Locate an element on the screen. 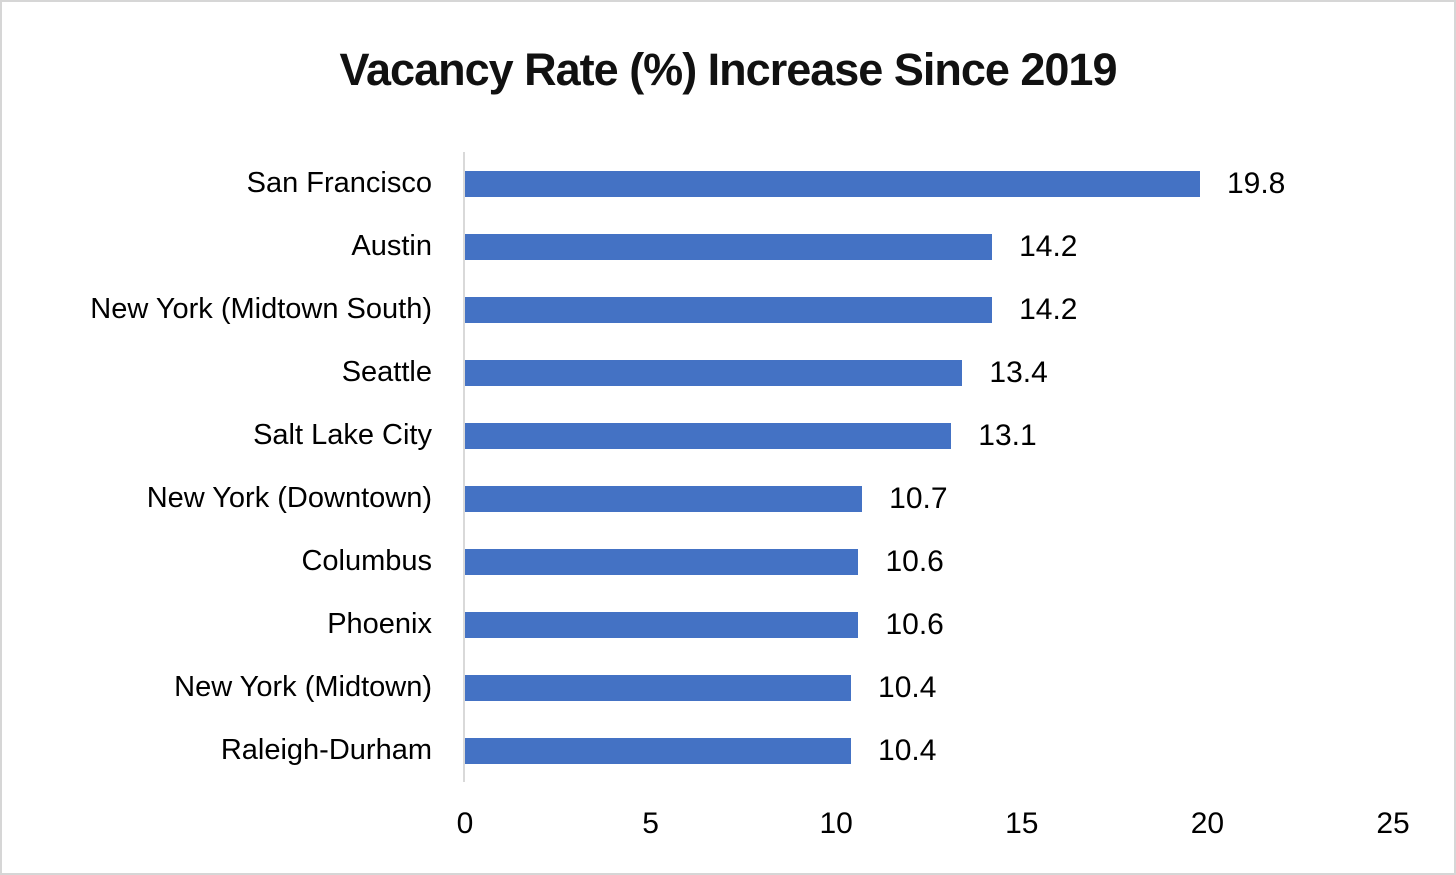 This screenshot has width=1456, height=875. bar-row: Raleigh-Durham 10.4 is located at coordinates (697, 750).